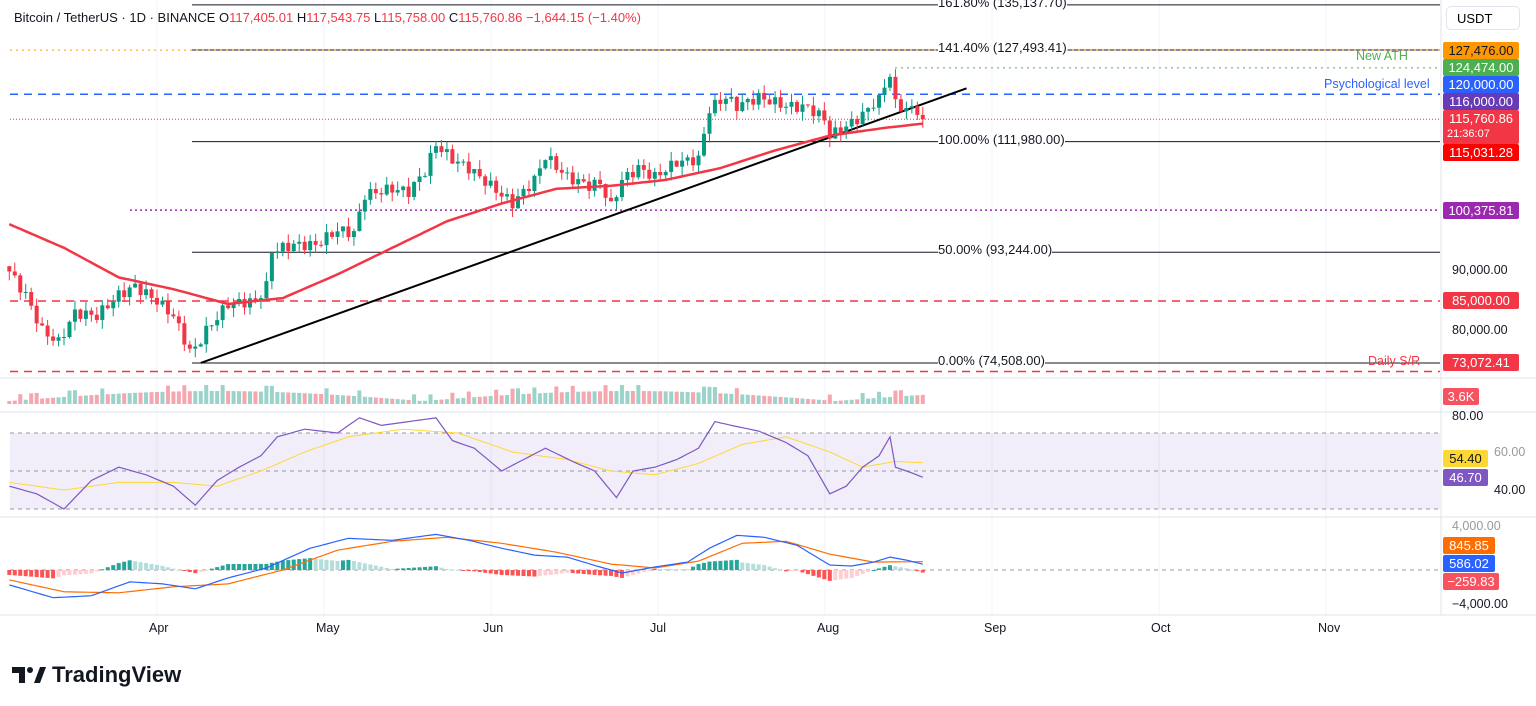 This screenshot has height=706, width=1536. I want to click on tradingview-logo: TradingView, so click(96, 675).